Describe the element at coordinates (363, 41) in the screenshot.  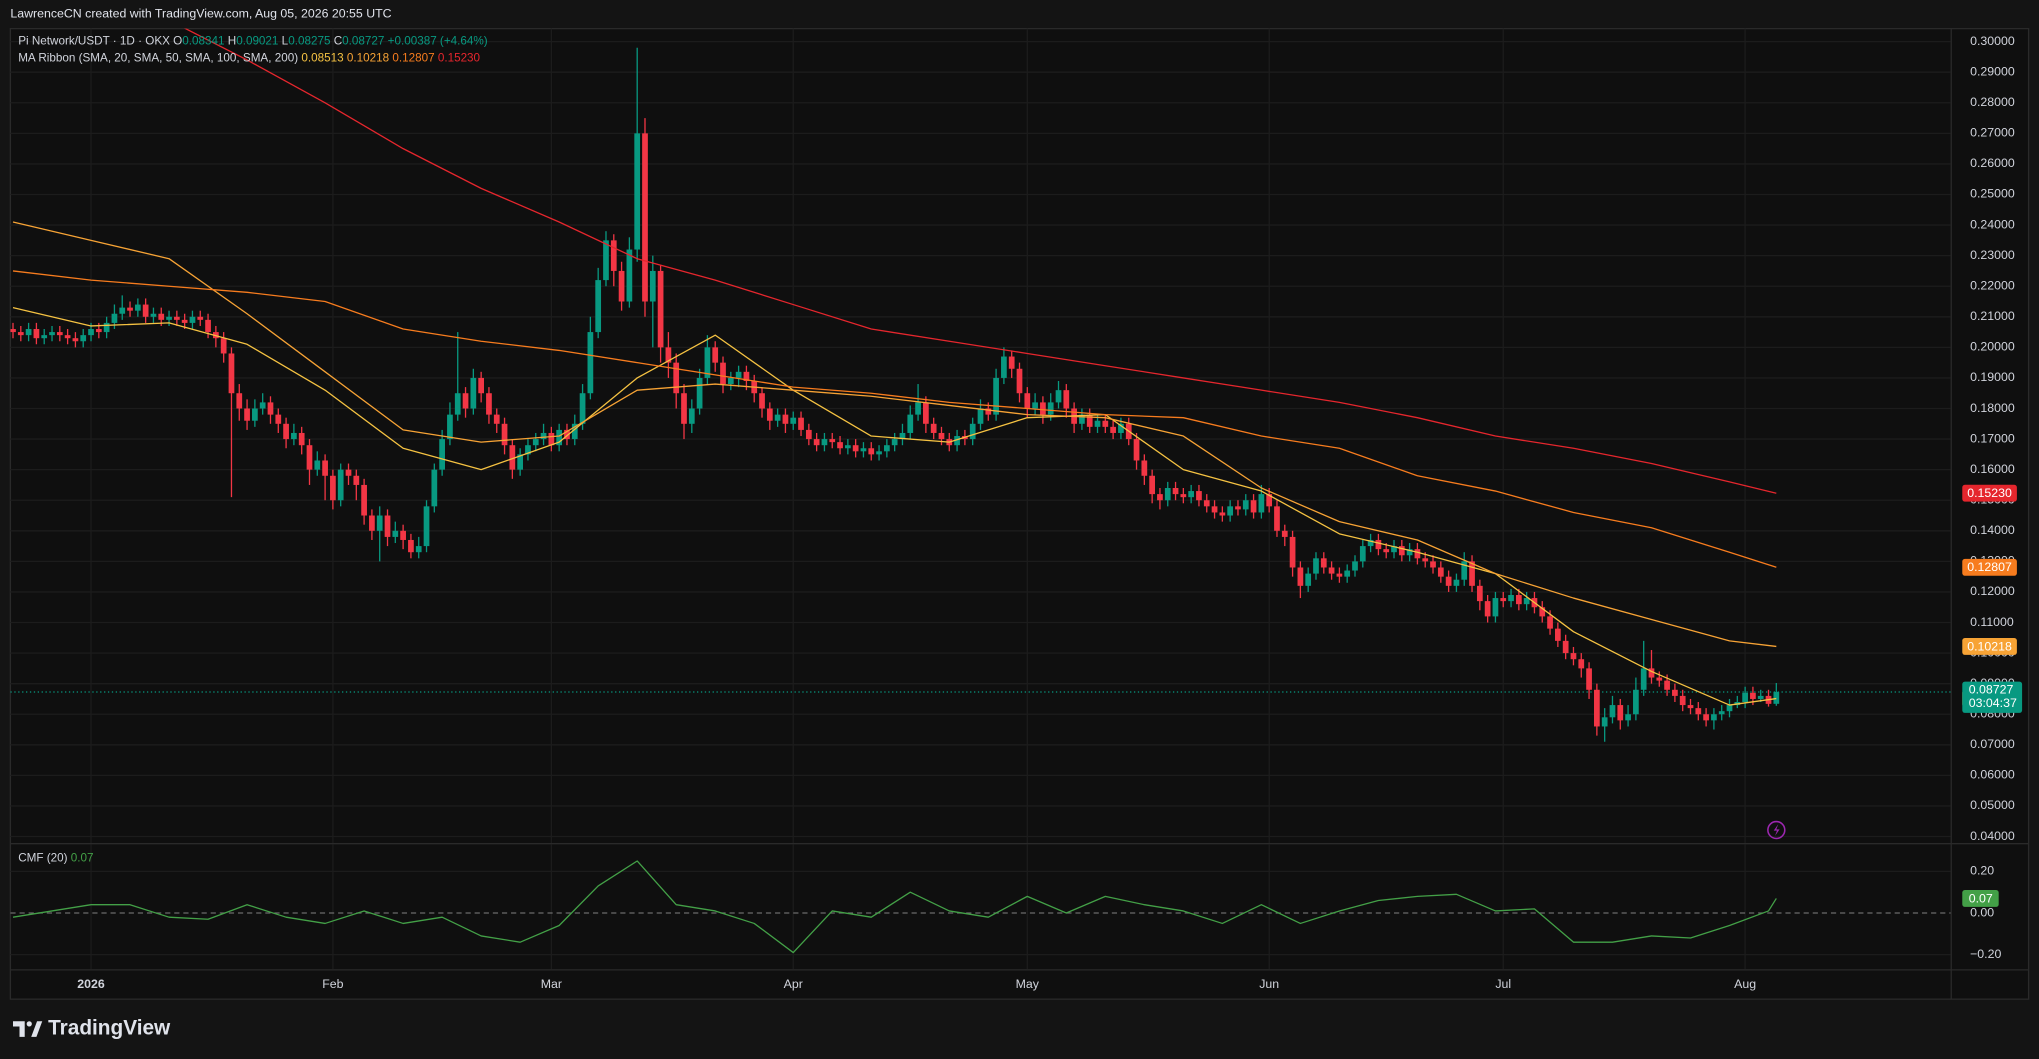
I see `ohlc-value: 0.08727` at that location.